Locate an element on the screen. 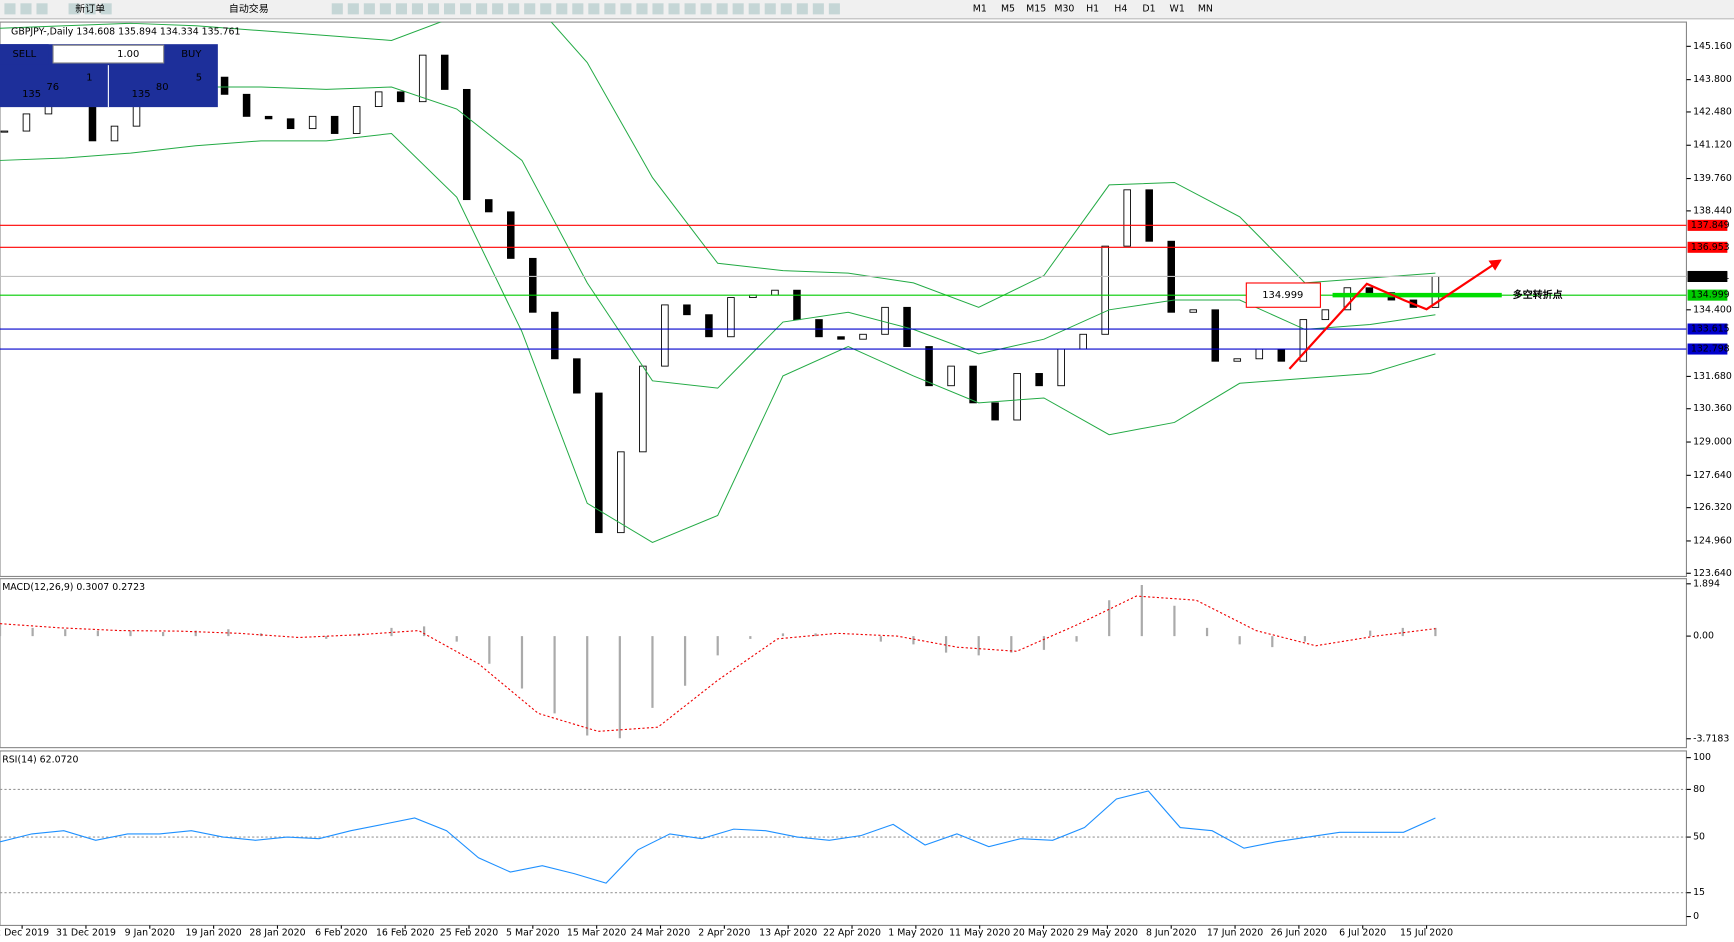 The width and height of the screenshot is (1734, 942). timeframe: H1 is located at coordinates (1092, 8).